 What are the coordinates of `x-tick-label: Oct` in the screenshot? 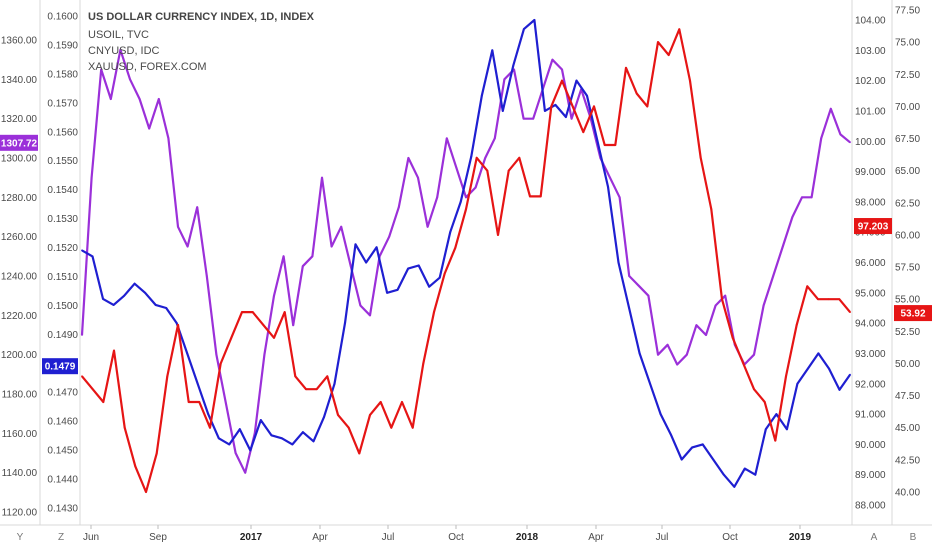 It's located at (730, 537).